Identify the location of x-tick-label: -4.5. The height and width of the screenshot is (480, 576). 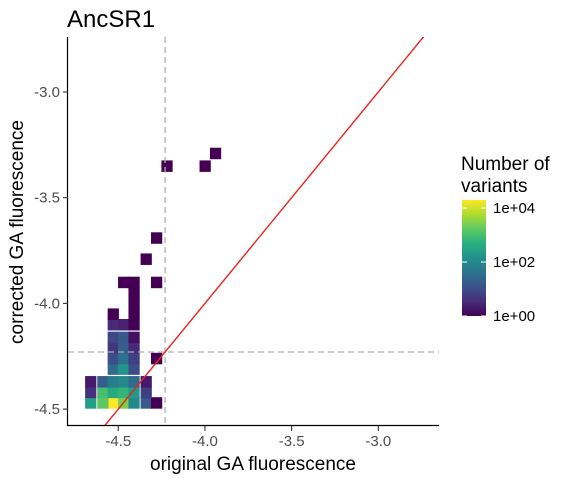
(118, 441).